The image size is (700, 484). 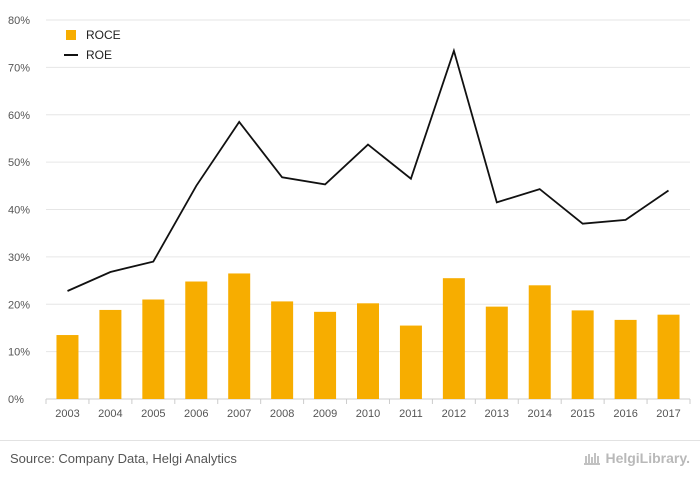 I want to click on x-tick-label: 2012, so click(x=454, y=414).